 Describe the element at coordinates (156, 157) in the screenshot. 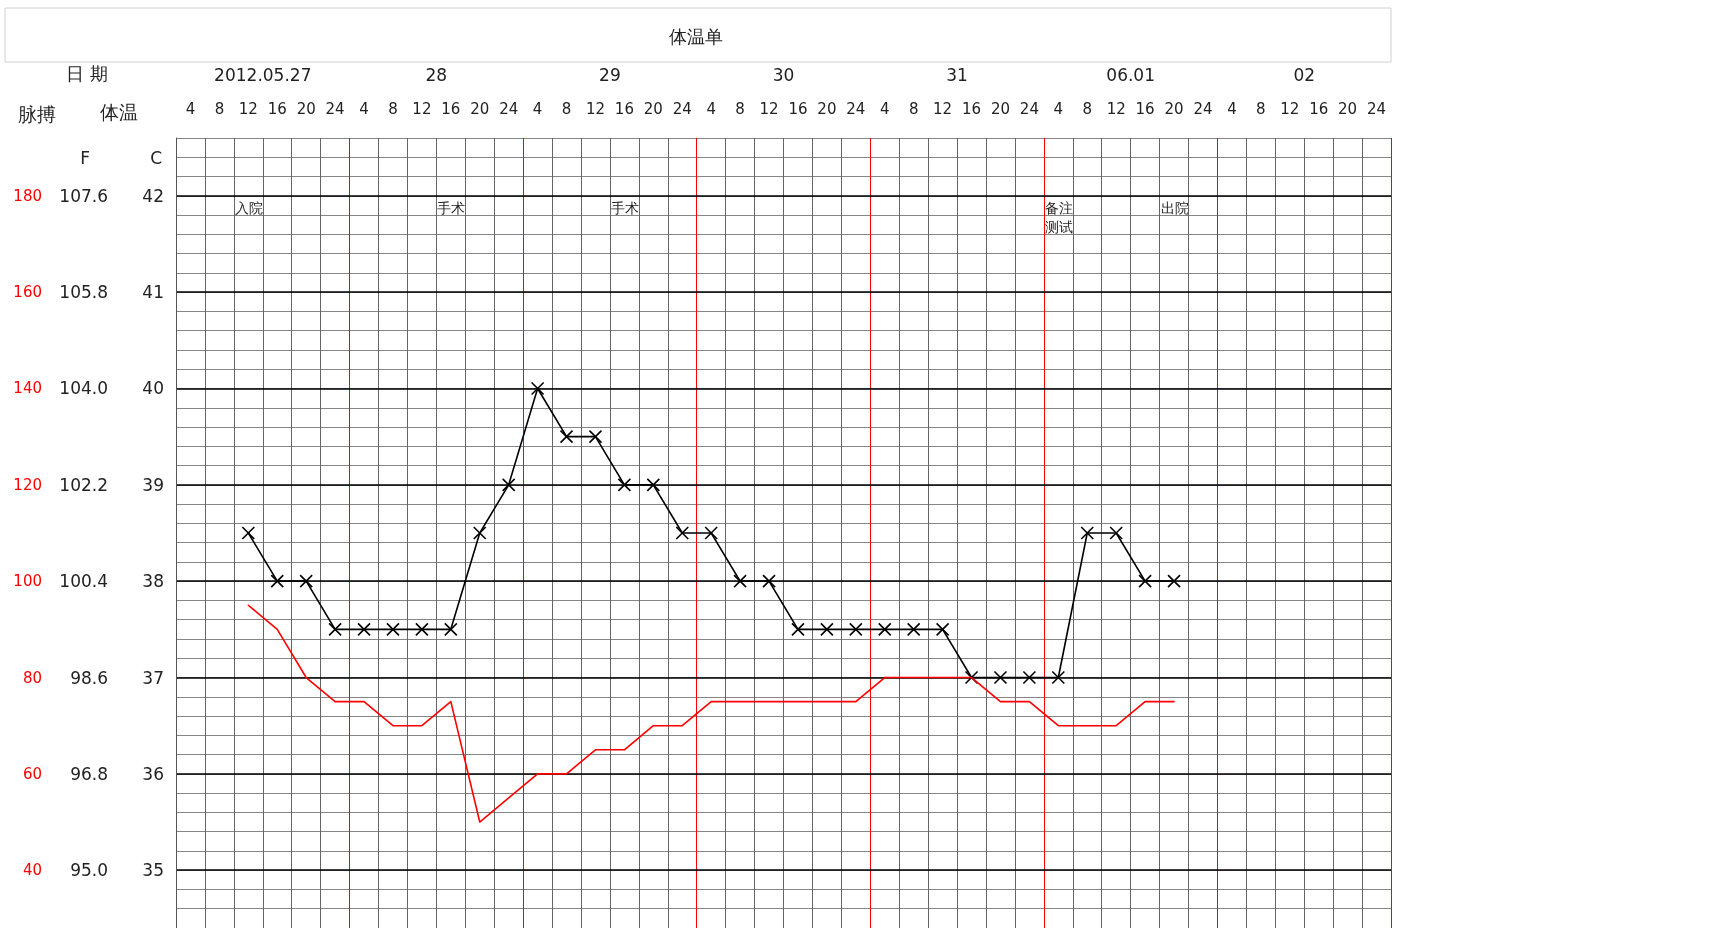

I see `y-axis-title: C` at that location.